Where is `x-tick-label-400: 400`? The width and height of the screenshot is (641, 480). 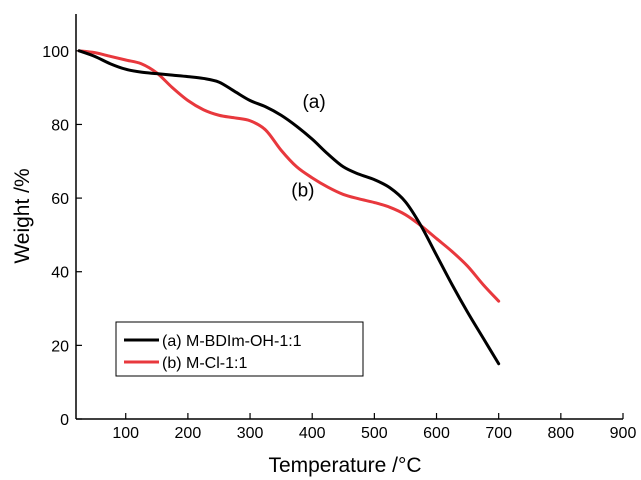 x-tick-label-400: 400 is located at coordinates (312, 433).